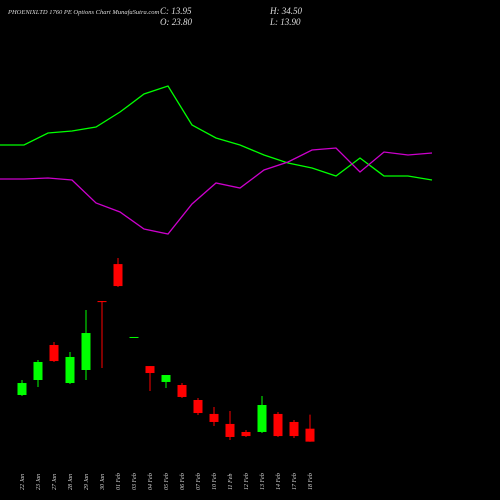  Describe the element at coordinates (176, 11) in the screenshot. I see `summary-close: C: 13.95` at that location.